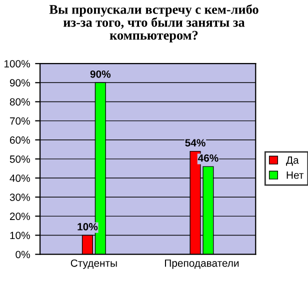  What do you see at coordinates (20, 159) in the screenshot?
I see `y-tick-label: 50%` at bounding box center [20, 159].